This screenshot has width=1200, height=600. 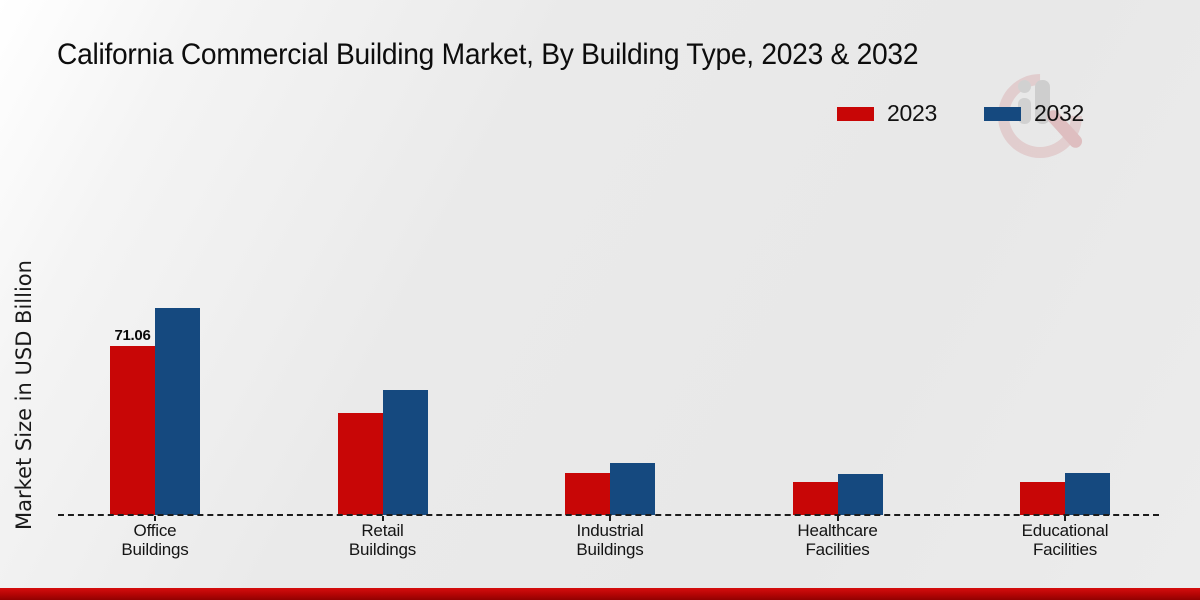 I want to click on legend-item-2032: 2032, so click(x=1033, y=113).